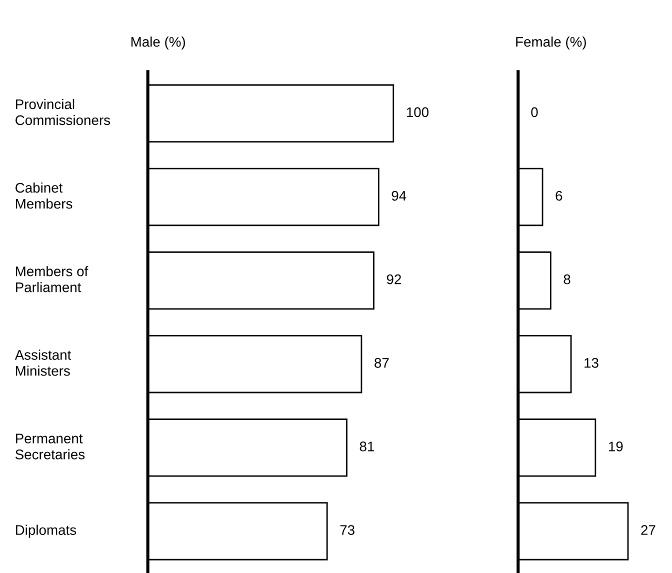 This screenshot has width=672, height=573. What do you see at coordinates (615, 447) in the screenshot?
I see `data-label: 19` at bounding box center [615, 447].